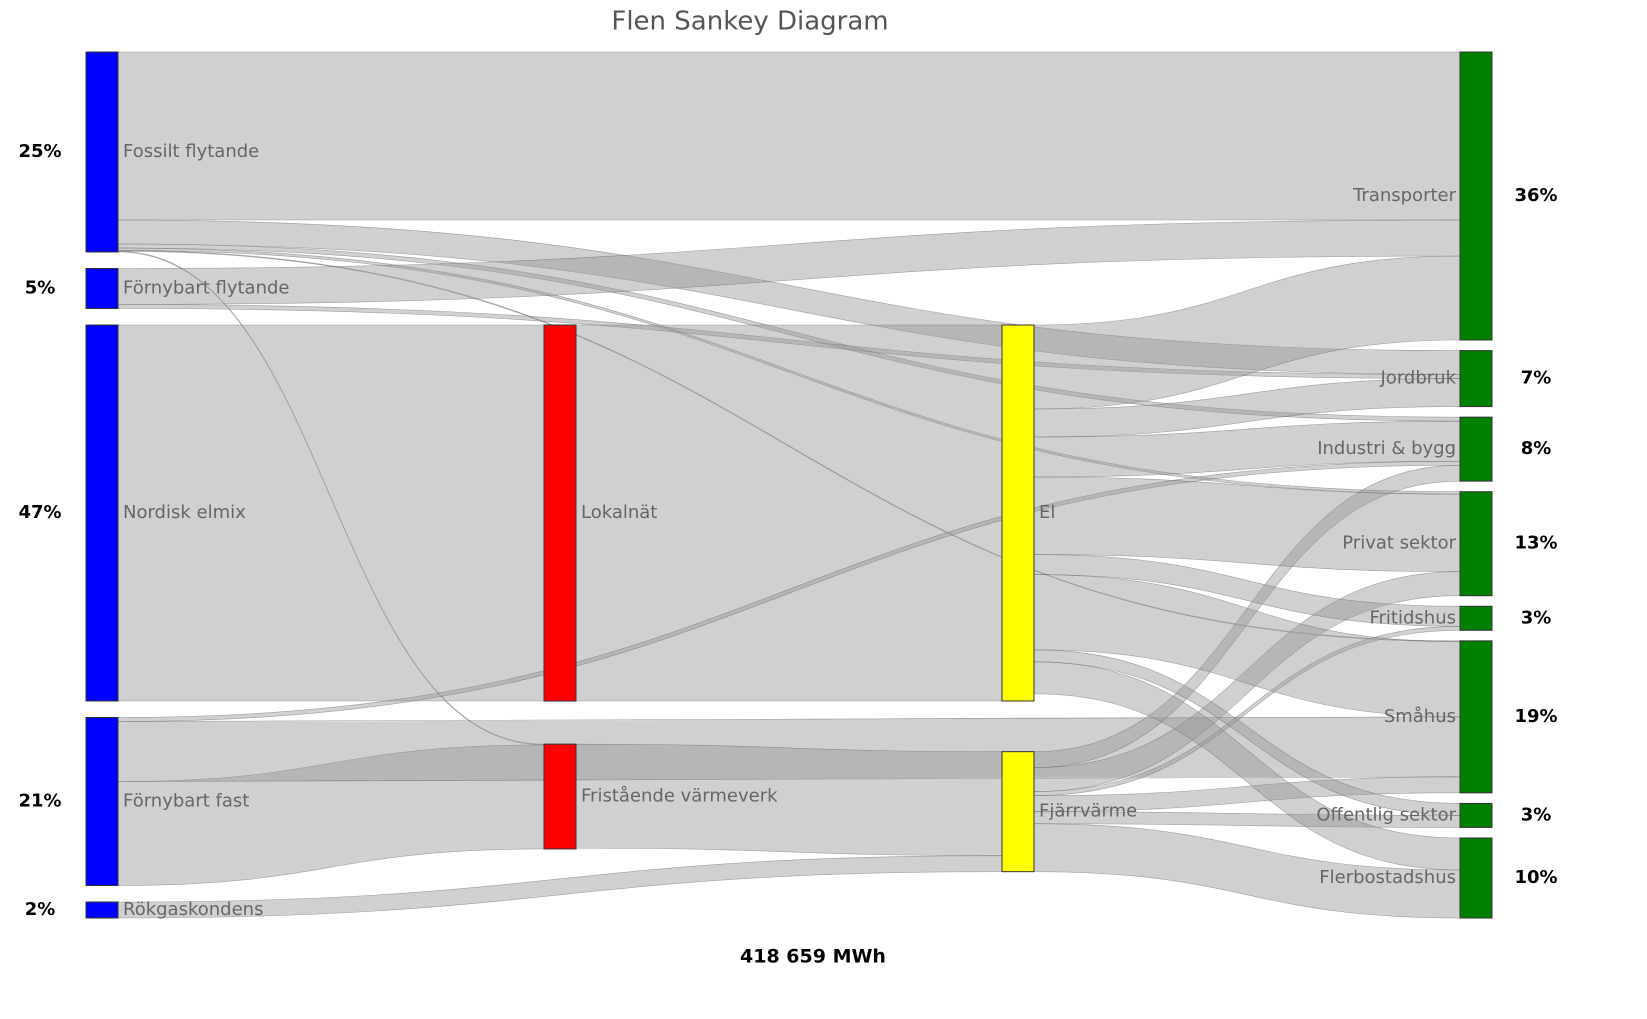 The width and height of the screenshot is (1647, 1019). What do you see at coordinates (749, 22) in the screenshot?
I see `chart-title: Flen Sankey Diagram` at bounding box center [749, 22].